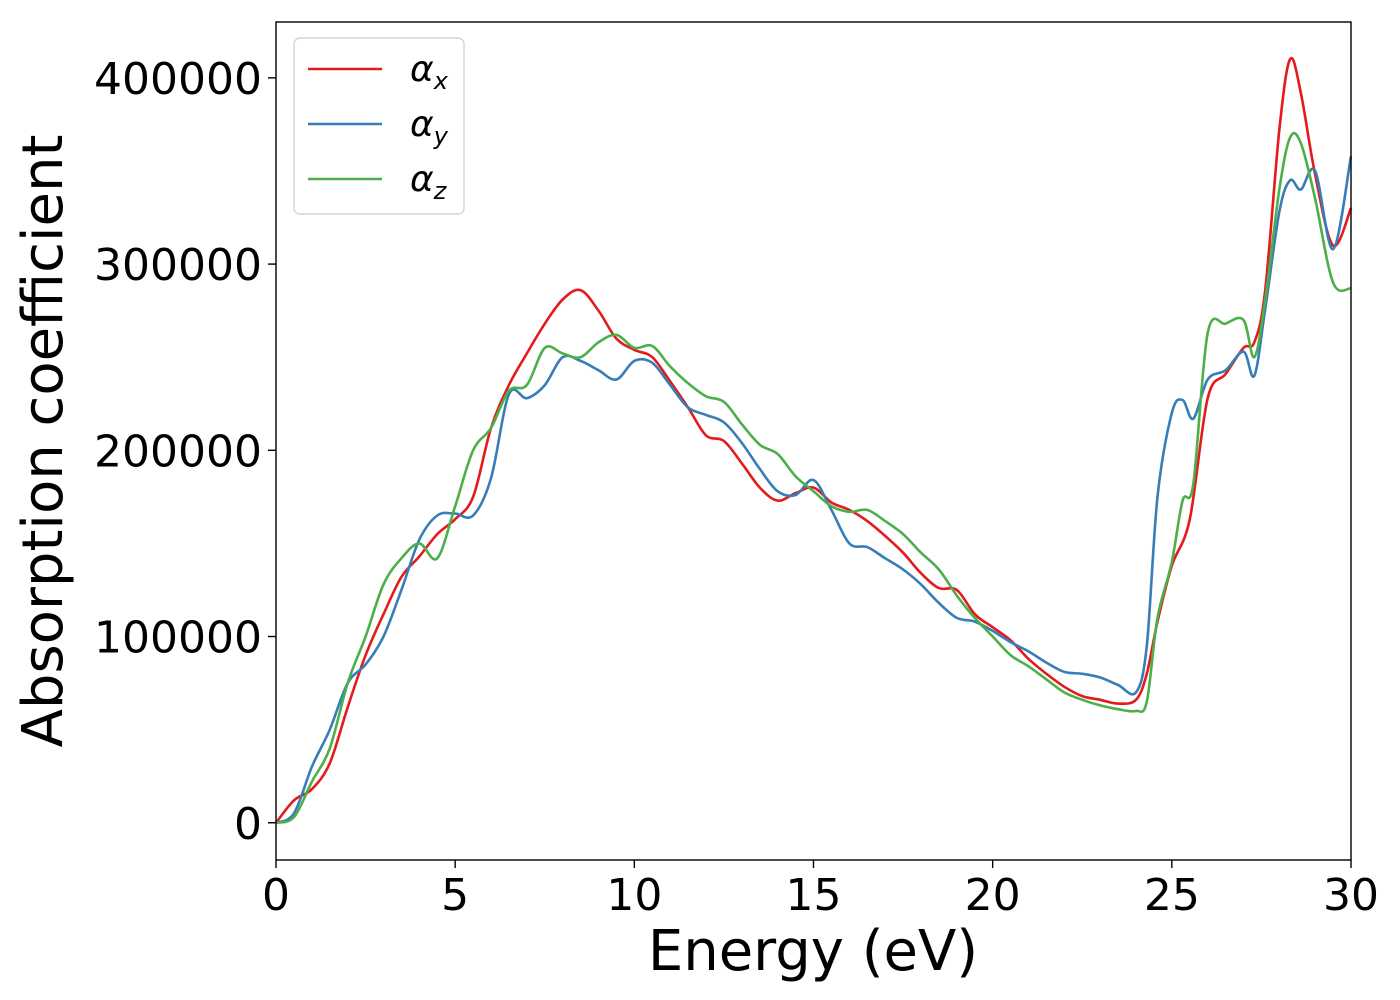  Describe the element at coordinates (276, 895) in the screenshot. I see `x-tick-label: 0` at that location.